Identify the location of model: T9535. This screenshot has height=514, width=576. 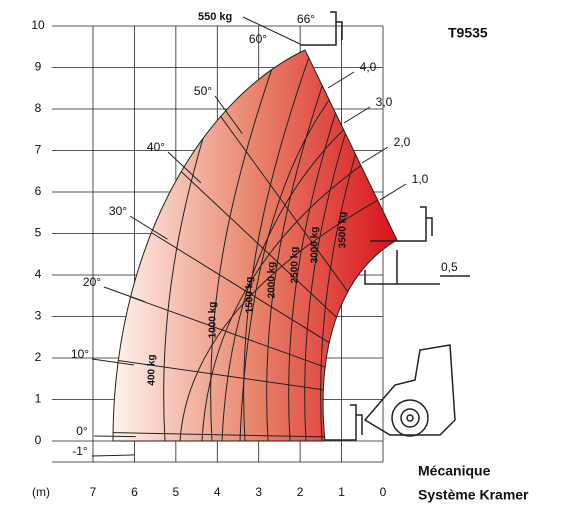
(468, 33).